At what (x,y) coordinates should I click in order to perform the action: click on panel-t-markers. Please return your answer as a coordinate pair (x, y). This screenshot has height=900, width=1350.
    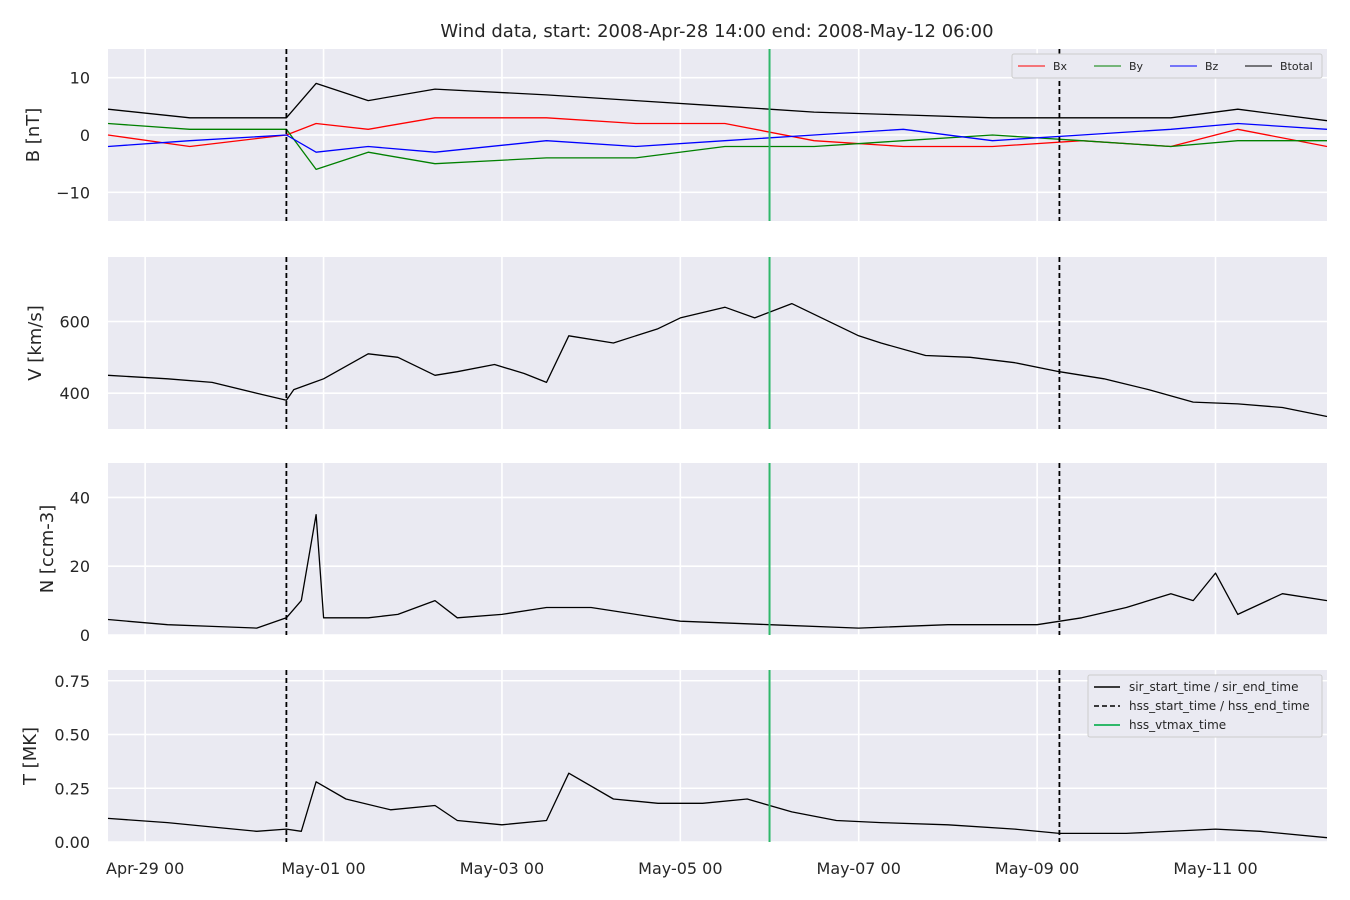
    Looking at the image, I should click on (673, 756).